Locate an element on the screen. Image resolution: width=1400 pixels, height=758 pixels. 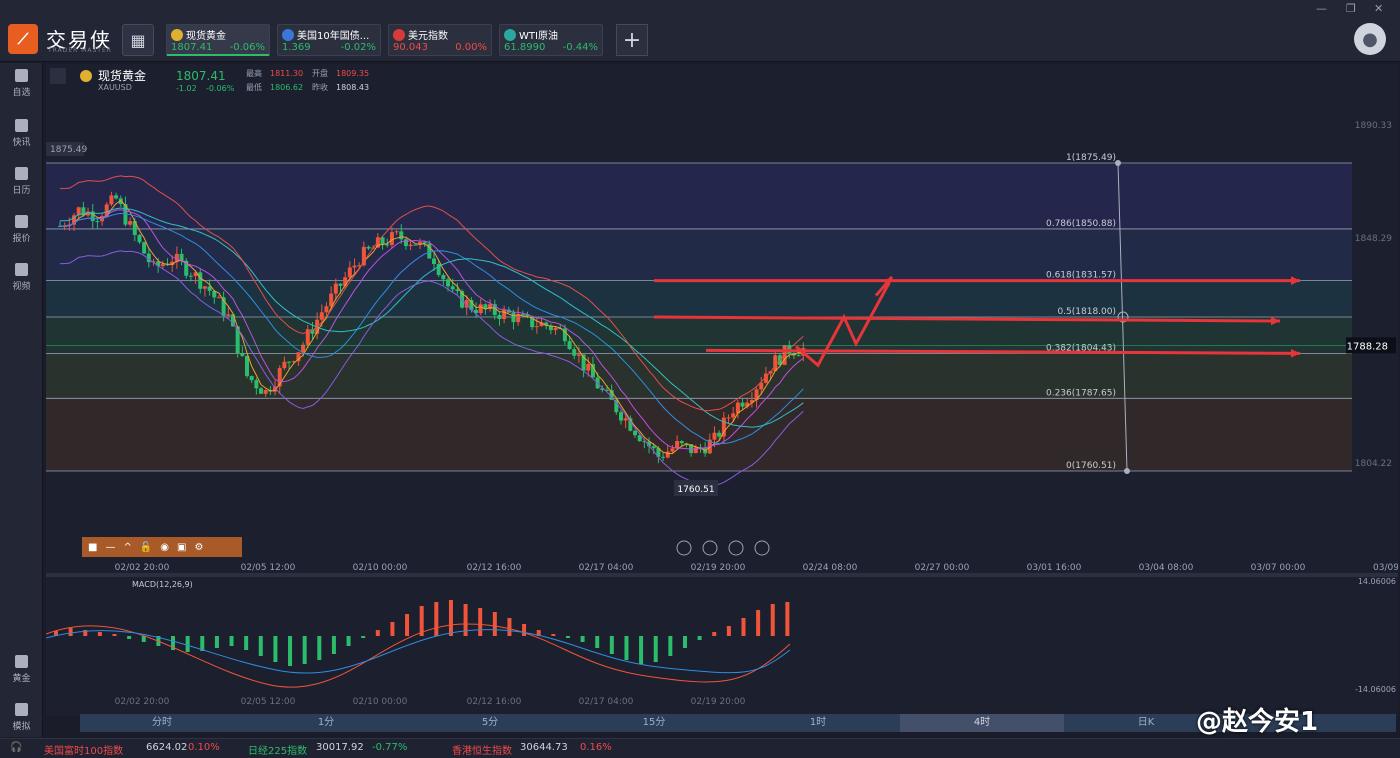
sidebar-item-label: 自选 is located at coordinates (21, 93).